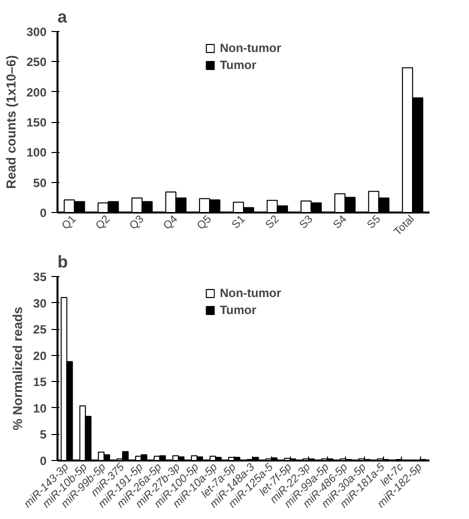 The image size is (469, 519). Describe the element at coordinates (273, 222) in the screenshot. I see `x-tick-label: S2` at that location.